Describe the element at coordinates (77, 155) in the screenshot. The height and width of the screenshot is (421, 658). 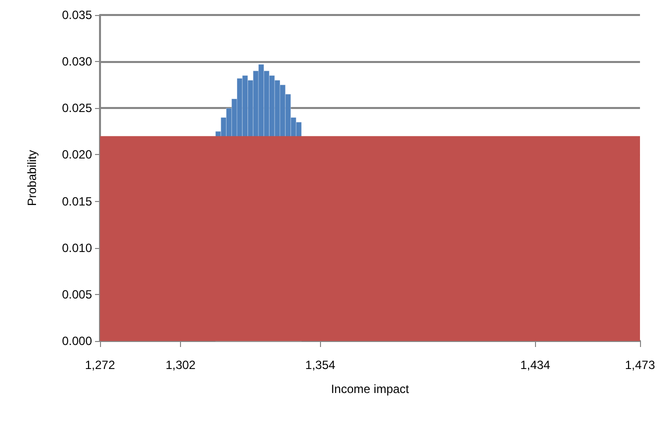
I see `y-tick-label: 0.020` at that location.